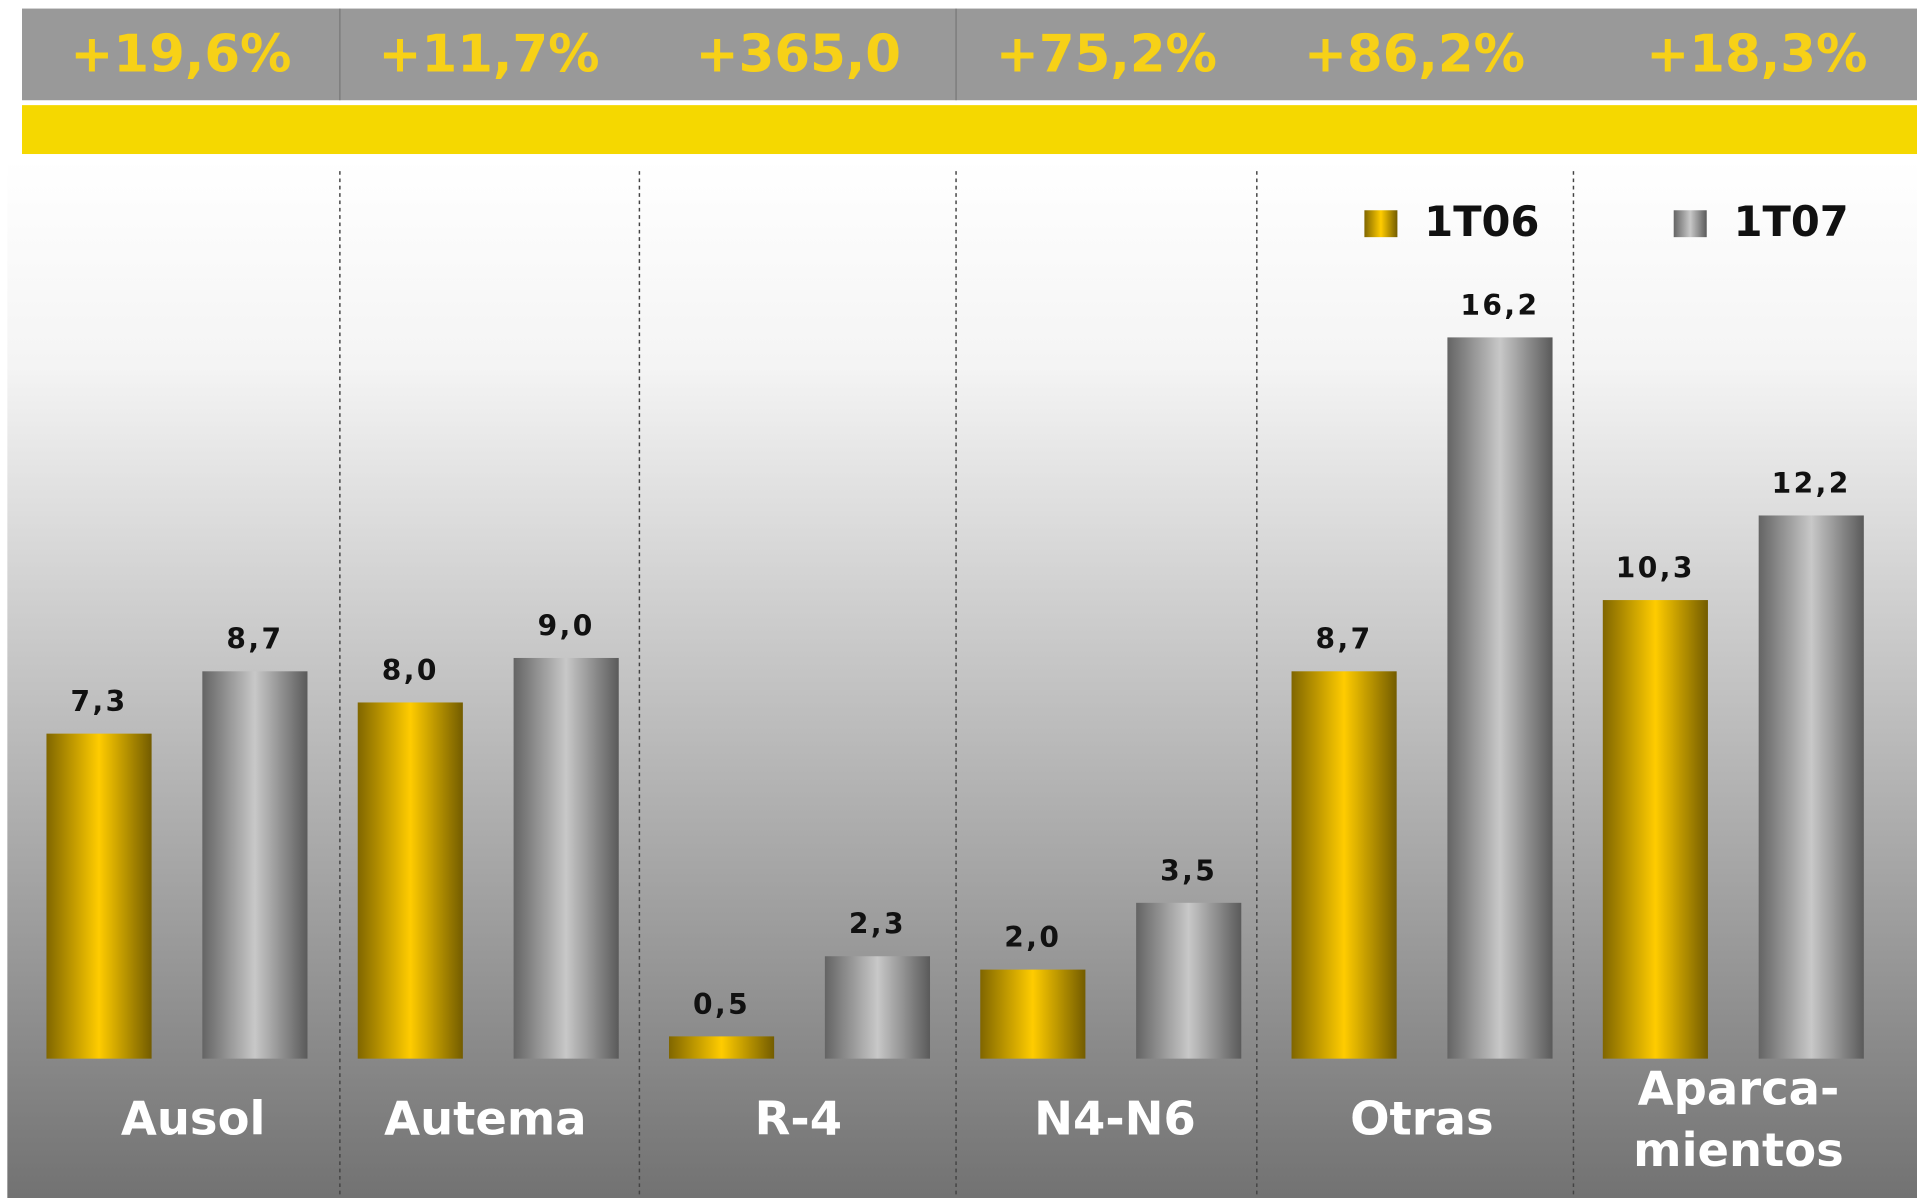  Describe the element at coordinates (485, 1119) in the screenshot. I see `category-label: Autema` at that location.